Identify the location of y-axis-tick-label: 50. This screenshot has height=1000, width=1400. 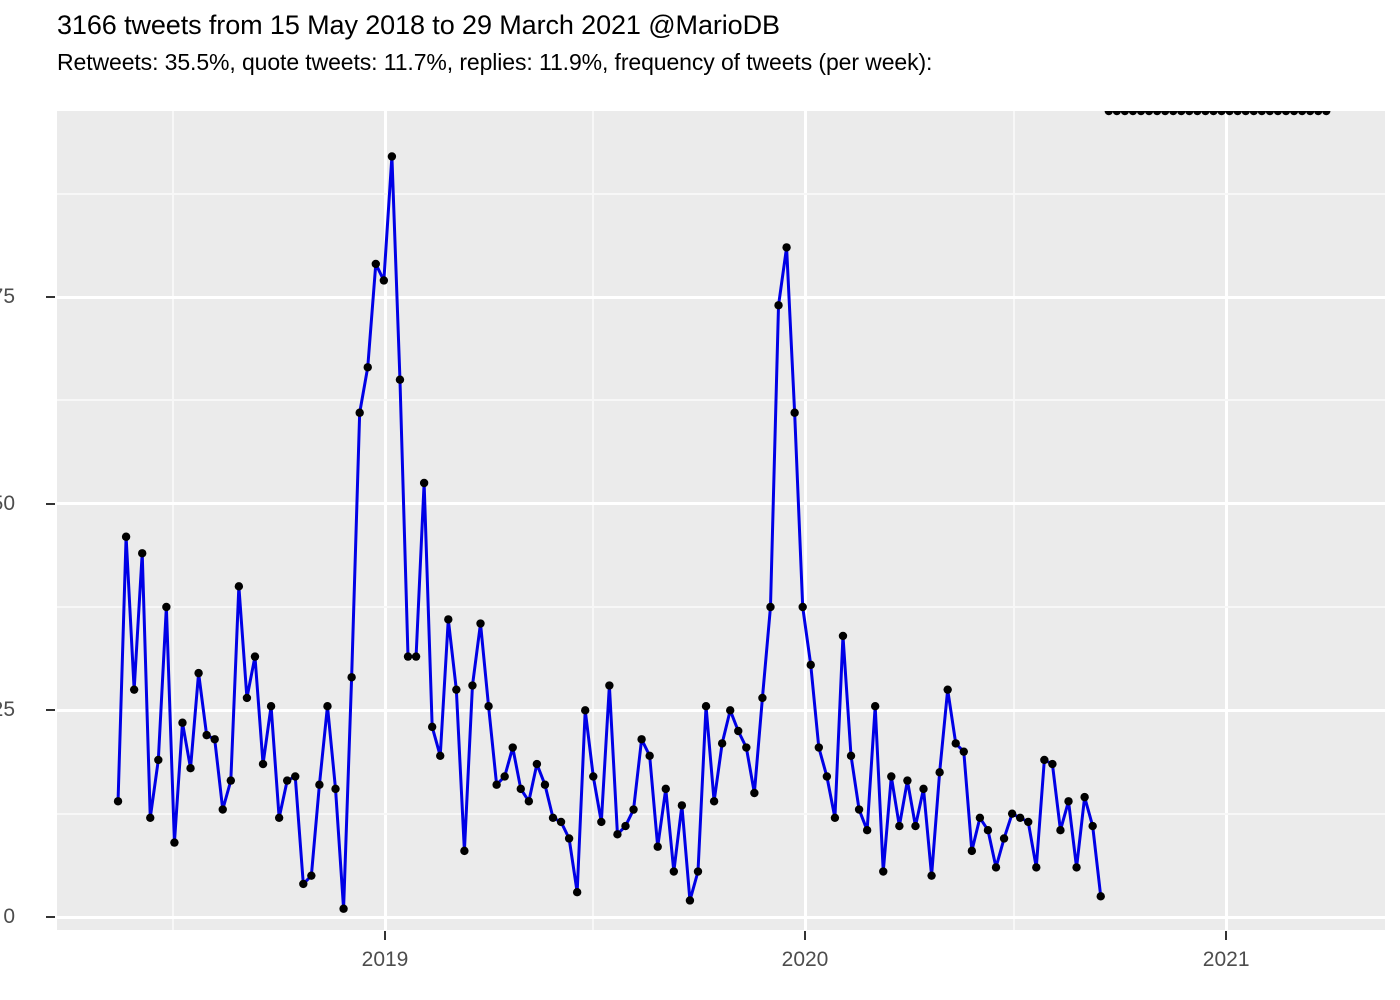
(7, 503).